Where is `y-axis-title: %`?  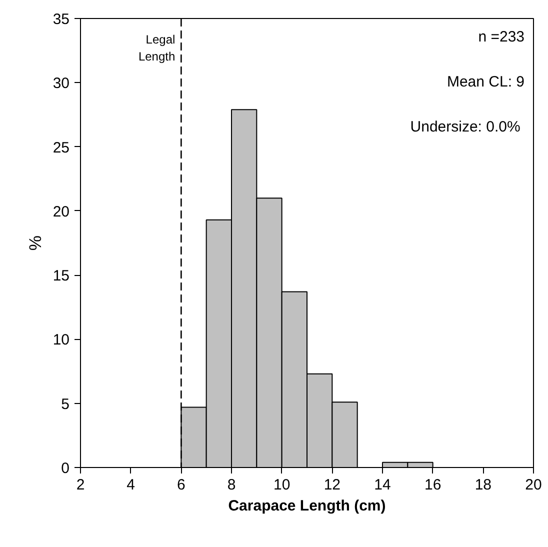 y-axis-title: % is located at coordinates (35, 243).